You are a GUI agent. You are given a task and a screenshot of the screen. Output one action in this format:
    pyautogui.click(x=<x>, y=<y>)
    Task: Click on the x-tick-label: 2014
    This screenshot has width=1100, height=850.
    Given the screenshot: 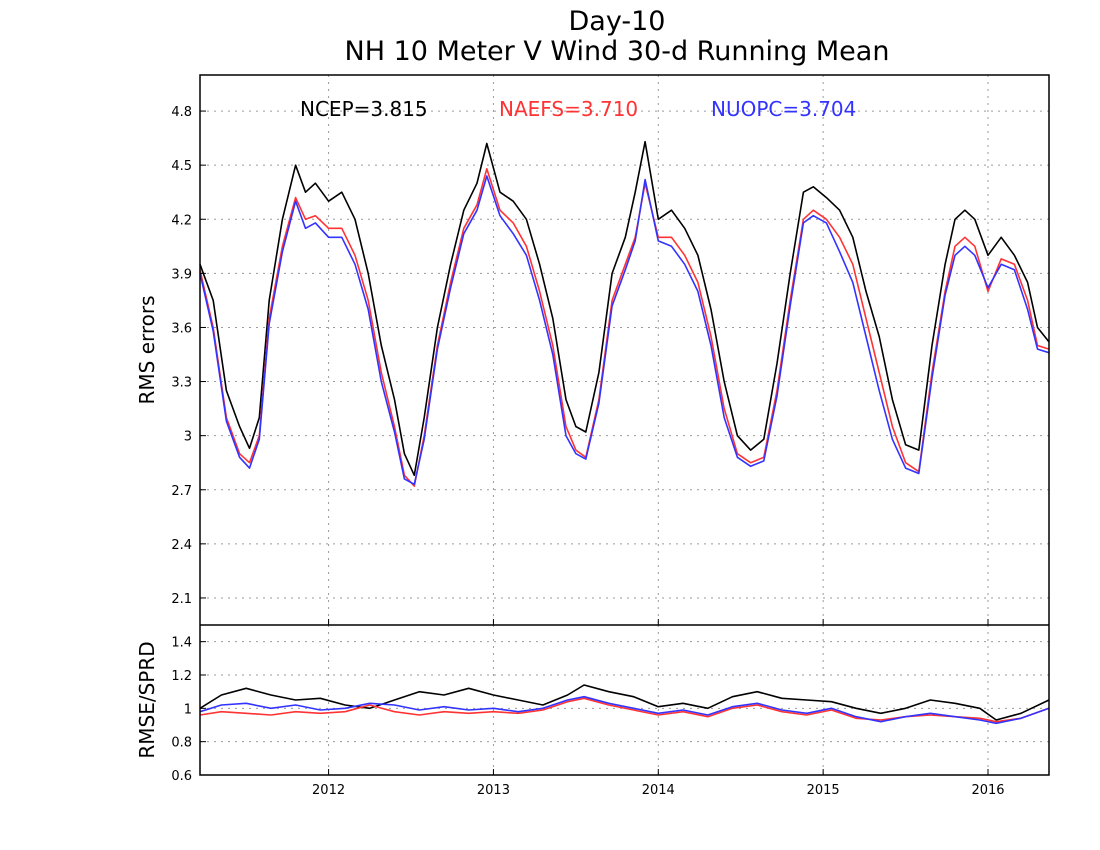 What is the action you would take?
    pyautogui.click(x=658, y=790)
    